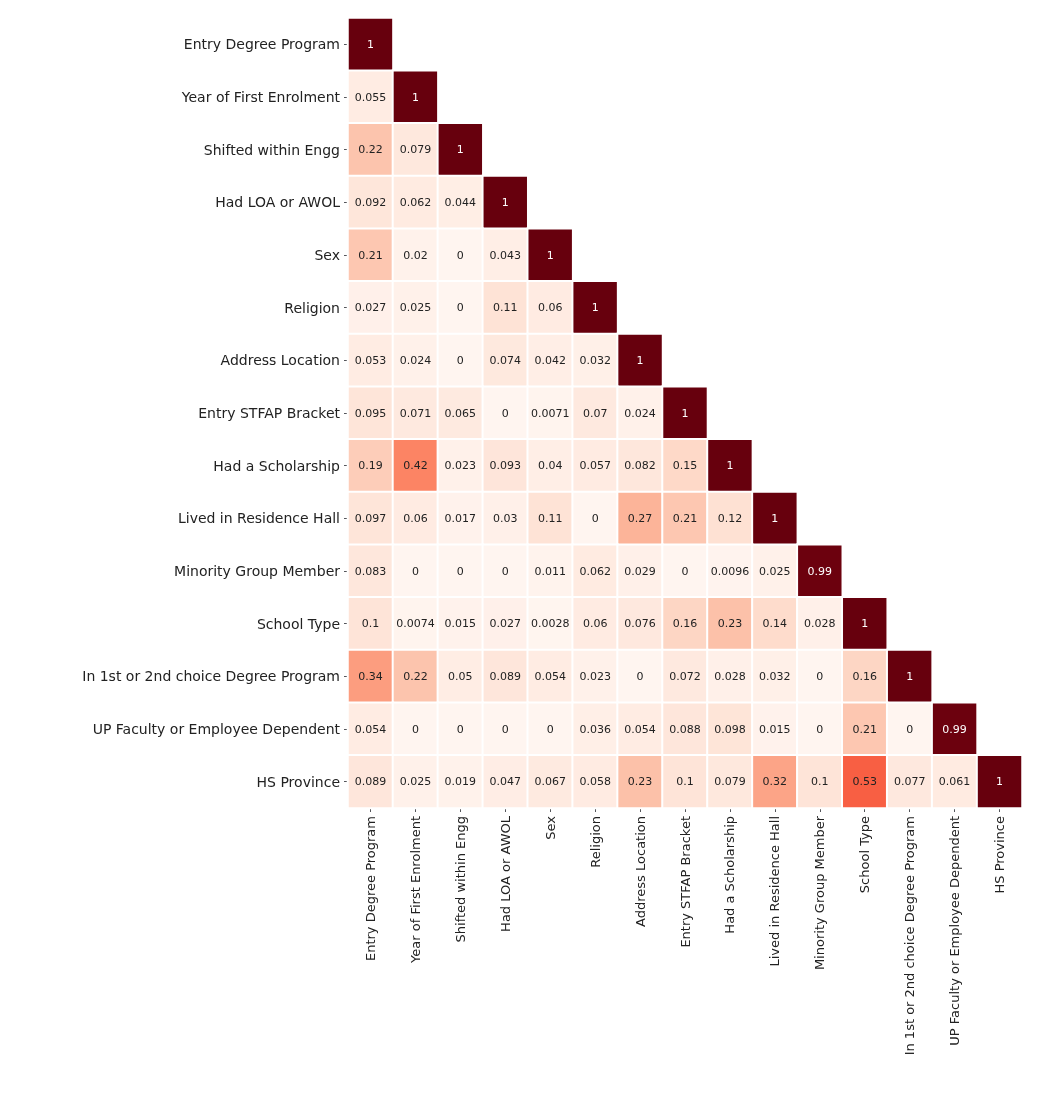 Image resolution: width=1042 pixels, height=1116 pixels. What do you see at coordinates (505, 873) in the screenshot?
I see `x-tick-label: Had LOA or AWOL` at bounding box center [505, 873].